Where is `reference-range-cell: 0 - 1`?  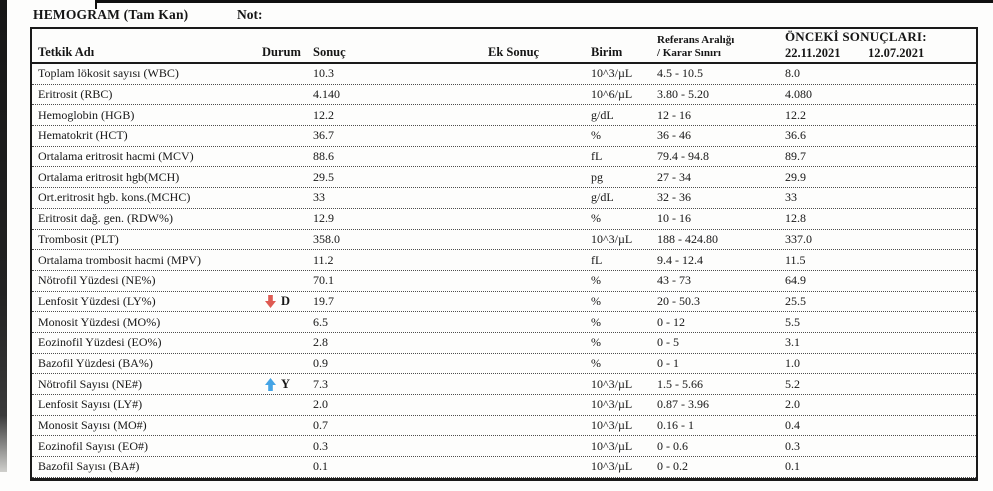
reference-range-cell: 0 - 1 is located at coordinates (668, 362).